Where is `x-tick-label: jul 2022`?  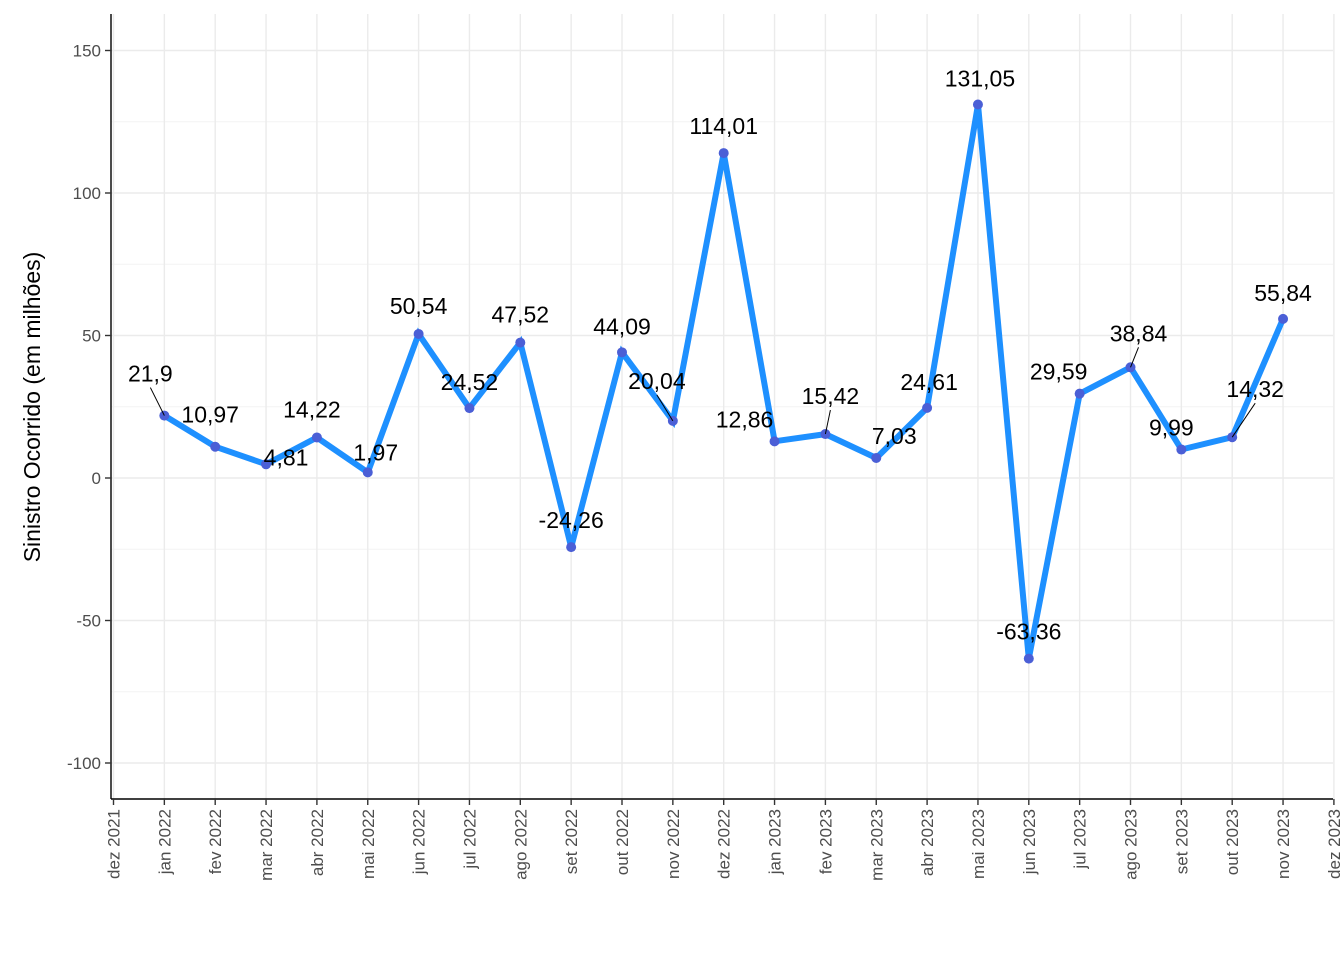 x-tick-label: jul 2022 is located at coordinates (469, 839).